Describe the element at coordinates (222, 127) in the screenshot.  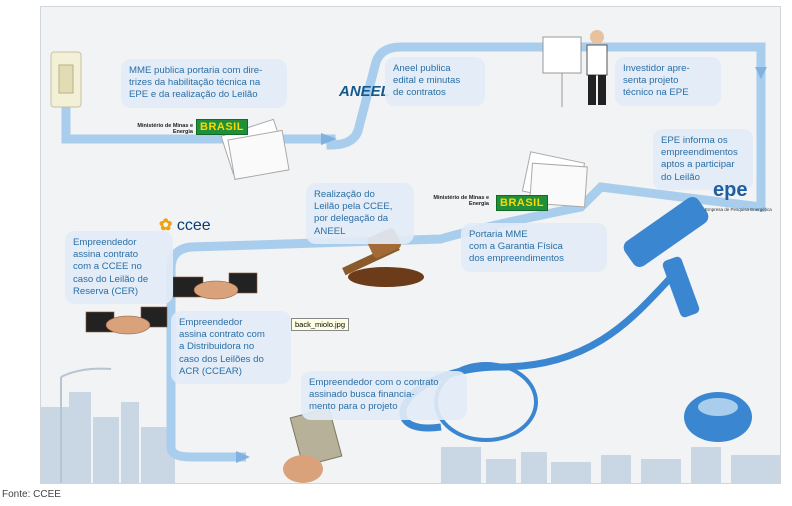
I see `brasil-logo-1: BRASIL` at that location.